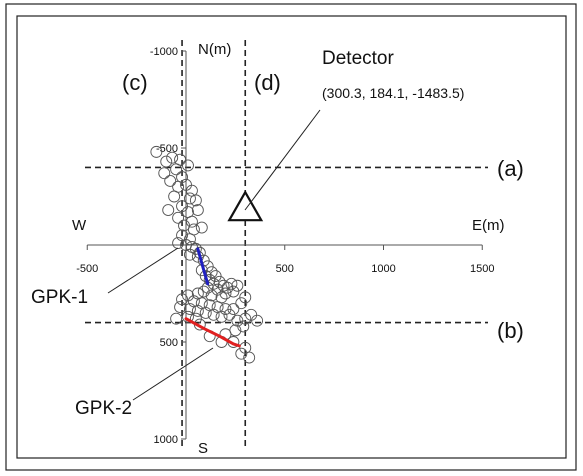 The height and width of the screenshot is (476, 583). I want to click on y-axis-label-south: S, so click(203, 448).